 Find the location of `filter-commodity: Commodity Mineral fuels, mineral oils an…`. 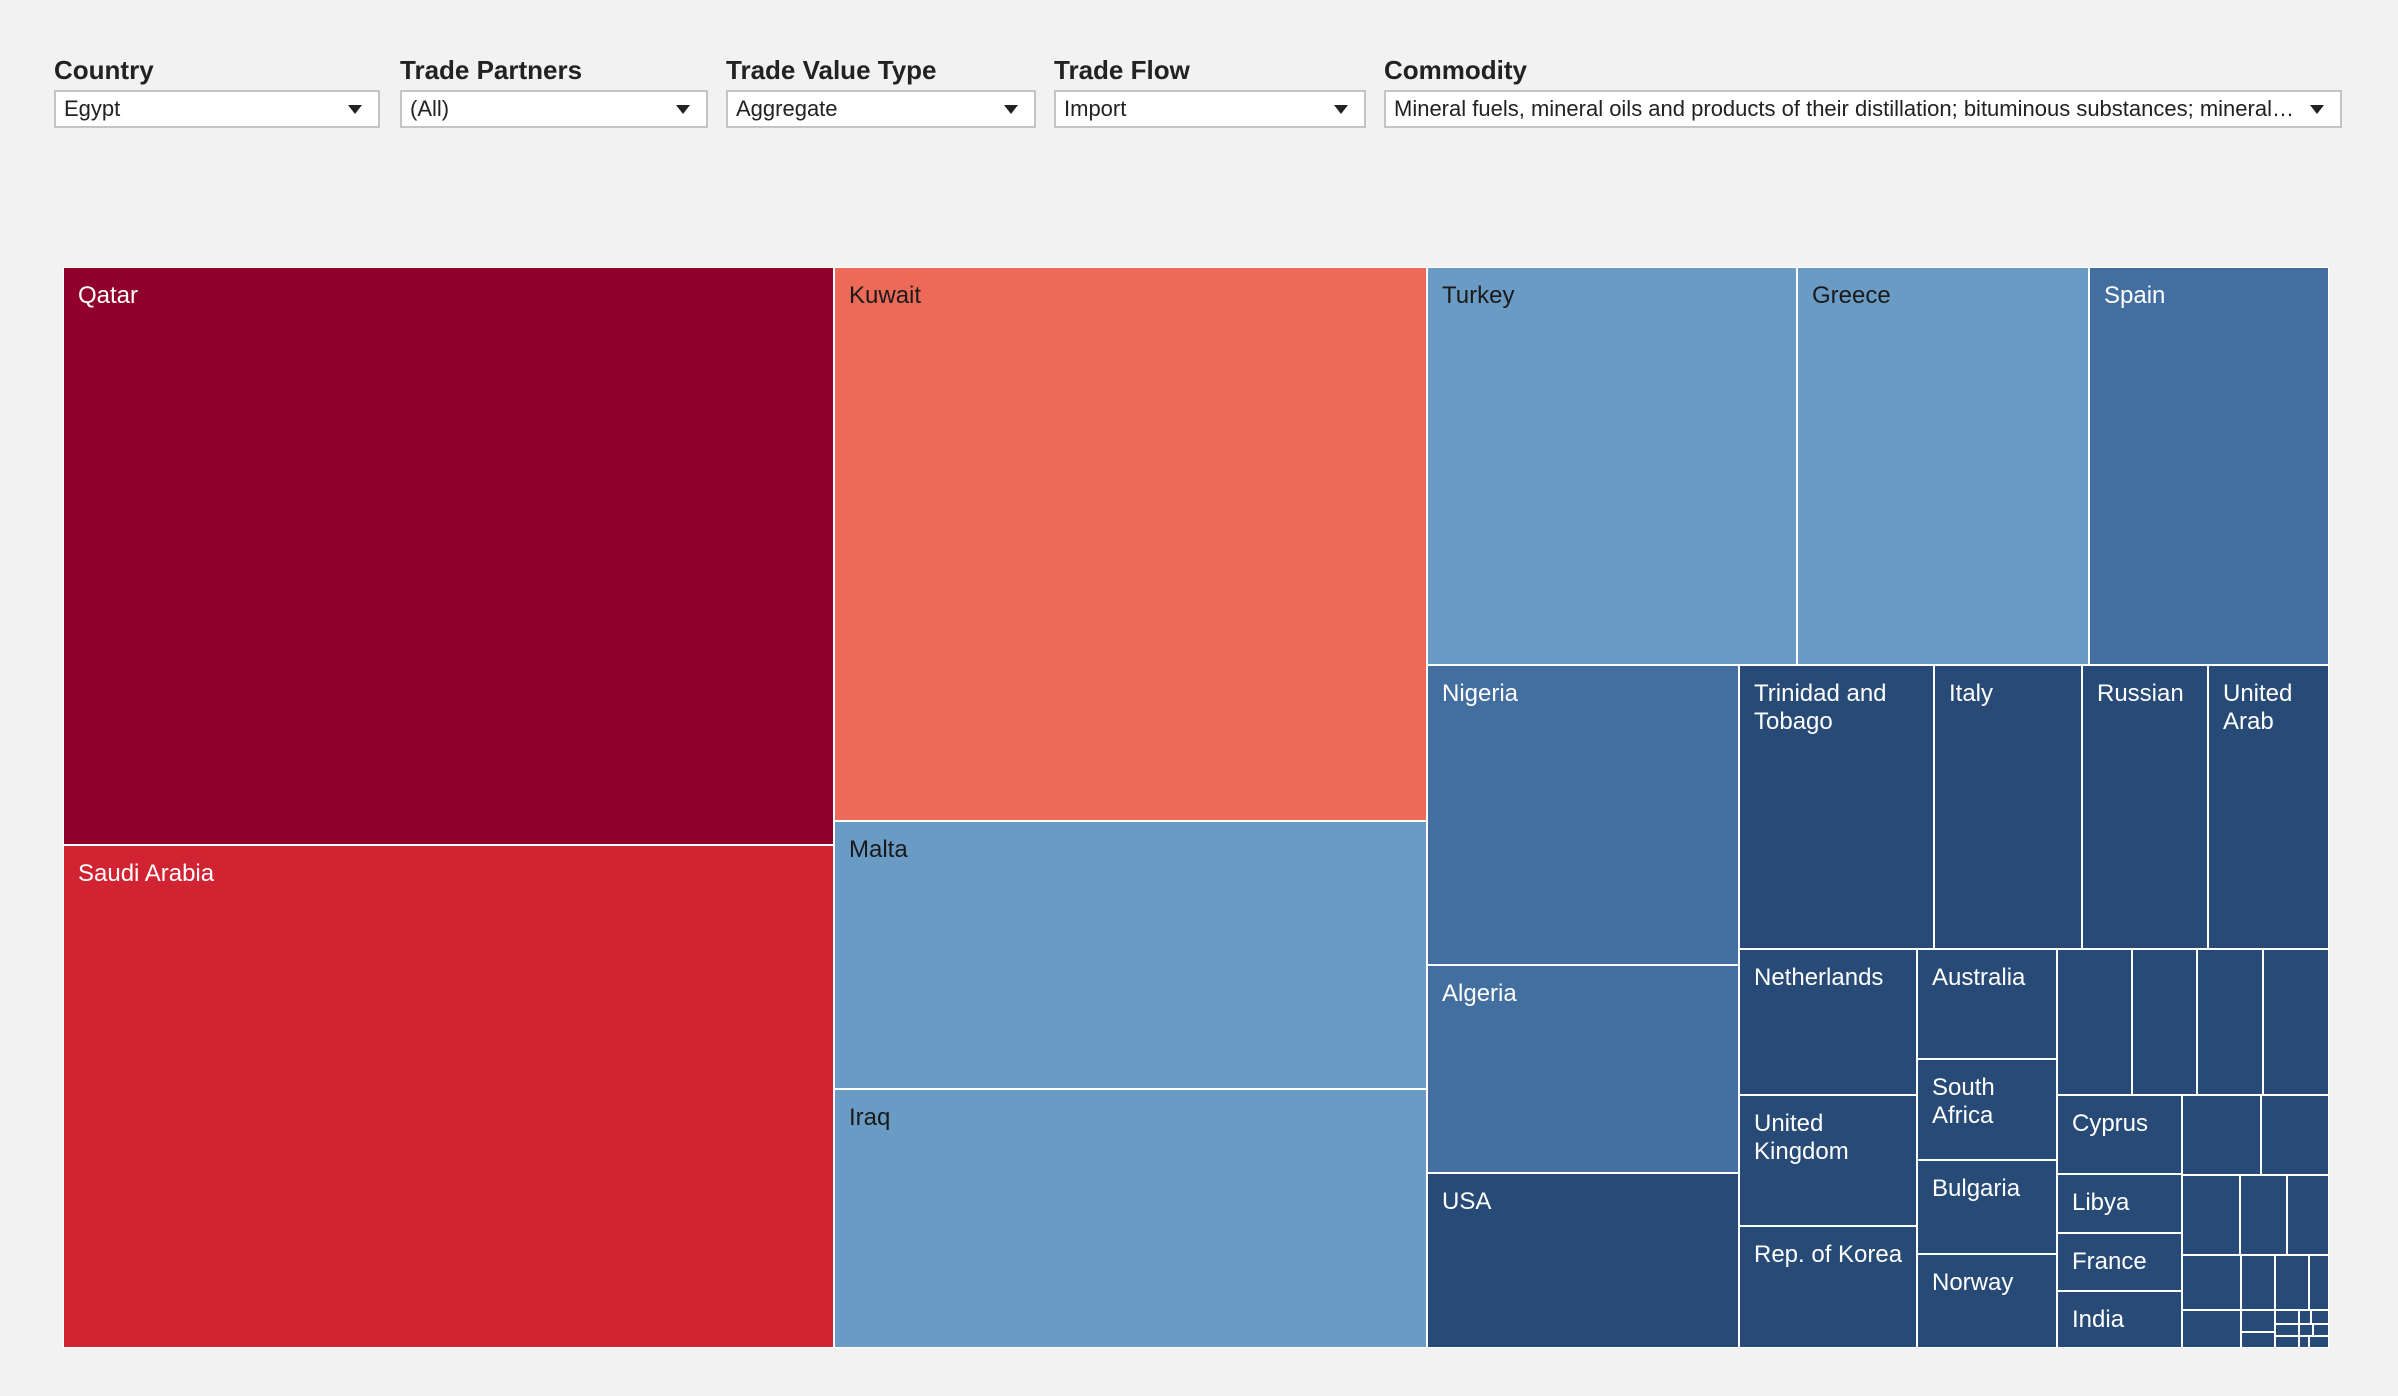

filter-commodity: Commodity Mineral fuels, mineral oils an… is located at coordinates (1863, 90).